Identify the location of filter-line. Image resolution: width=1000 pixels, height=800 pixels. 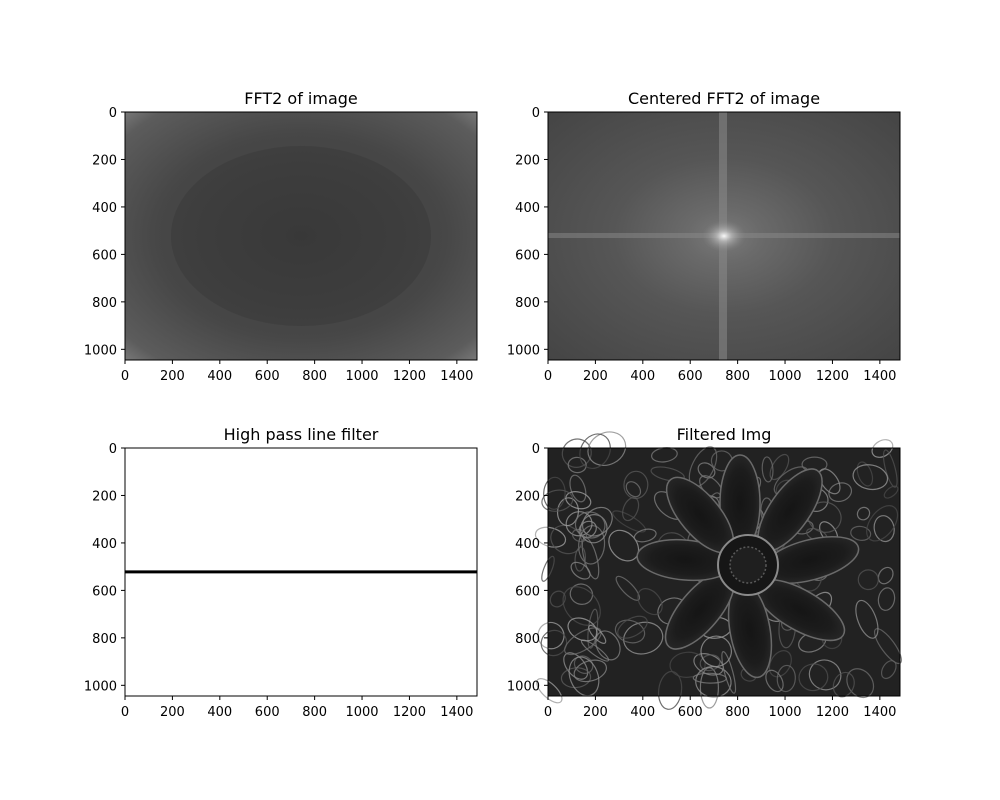
(301, 572).